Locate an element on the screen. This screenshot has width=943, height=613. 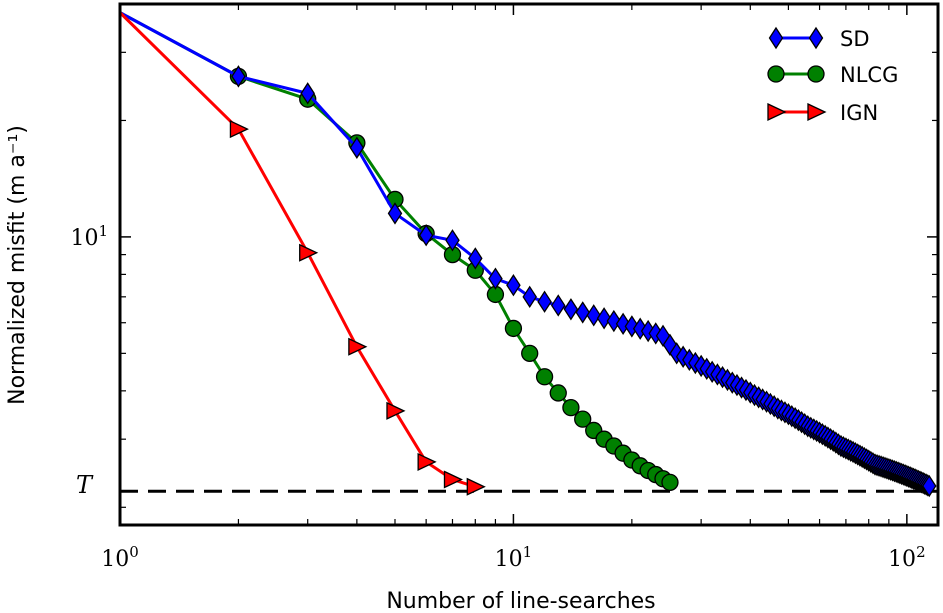
legend-ign-label: IGN is located at coordinates (859, 113).